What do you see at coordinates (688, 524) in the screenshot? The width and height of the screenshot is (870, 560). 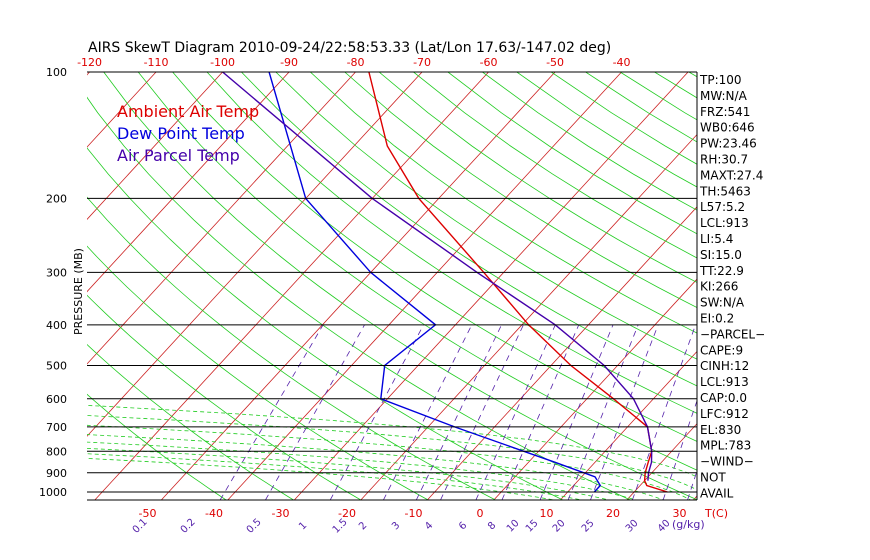 I see `mixing-unit-label: (g/kg)` at bounding box center [688, 524].